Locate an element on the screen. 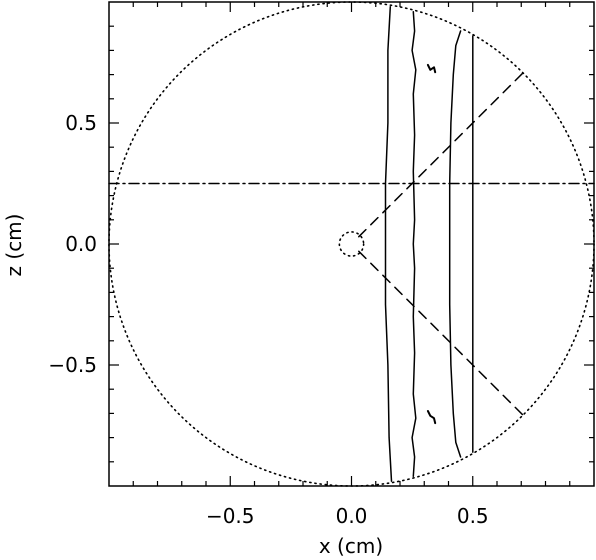  y-tick-label: 0.5 is located at coordinates (81, 123).